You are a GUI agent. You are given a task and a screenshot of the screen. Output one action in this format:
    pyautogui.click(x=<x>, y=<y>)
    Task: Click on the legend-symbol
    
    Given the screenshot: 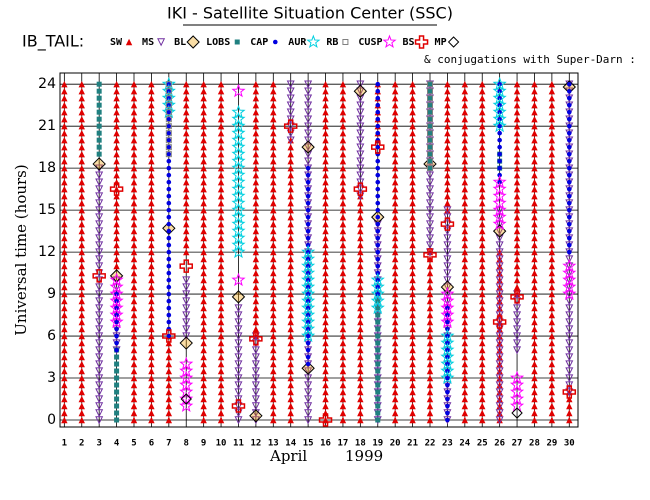 What is the action you would take?
    pyautogui.click(x=161, y=42)
    